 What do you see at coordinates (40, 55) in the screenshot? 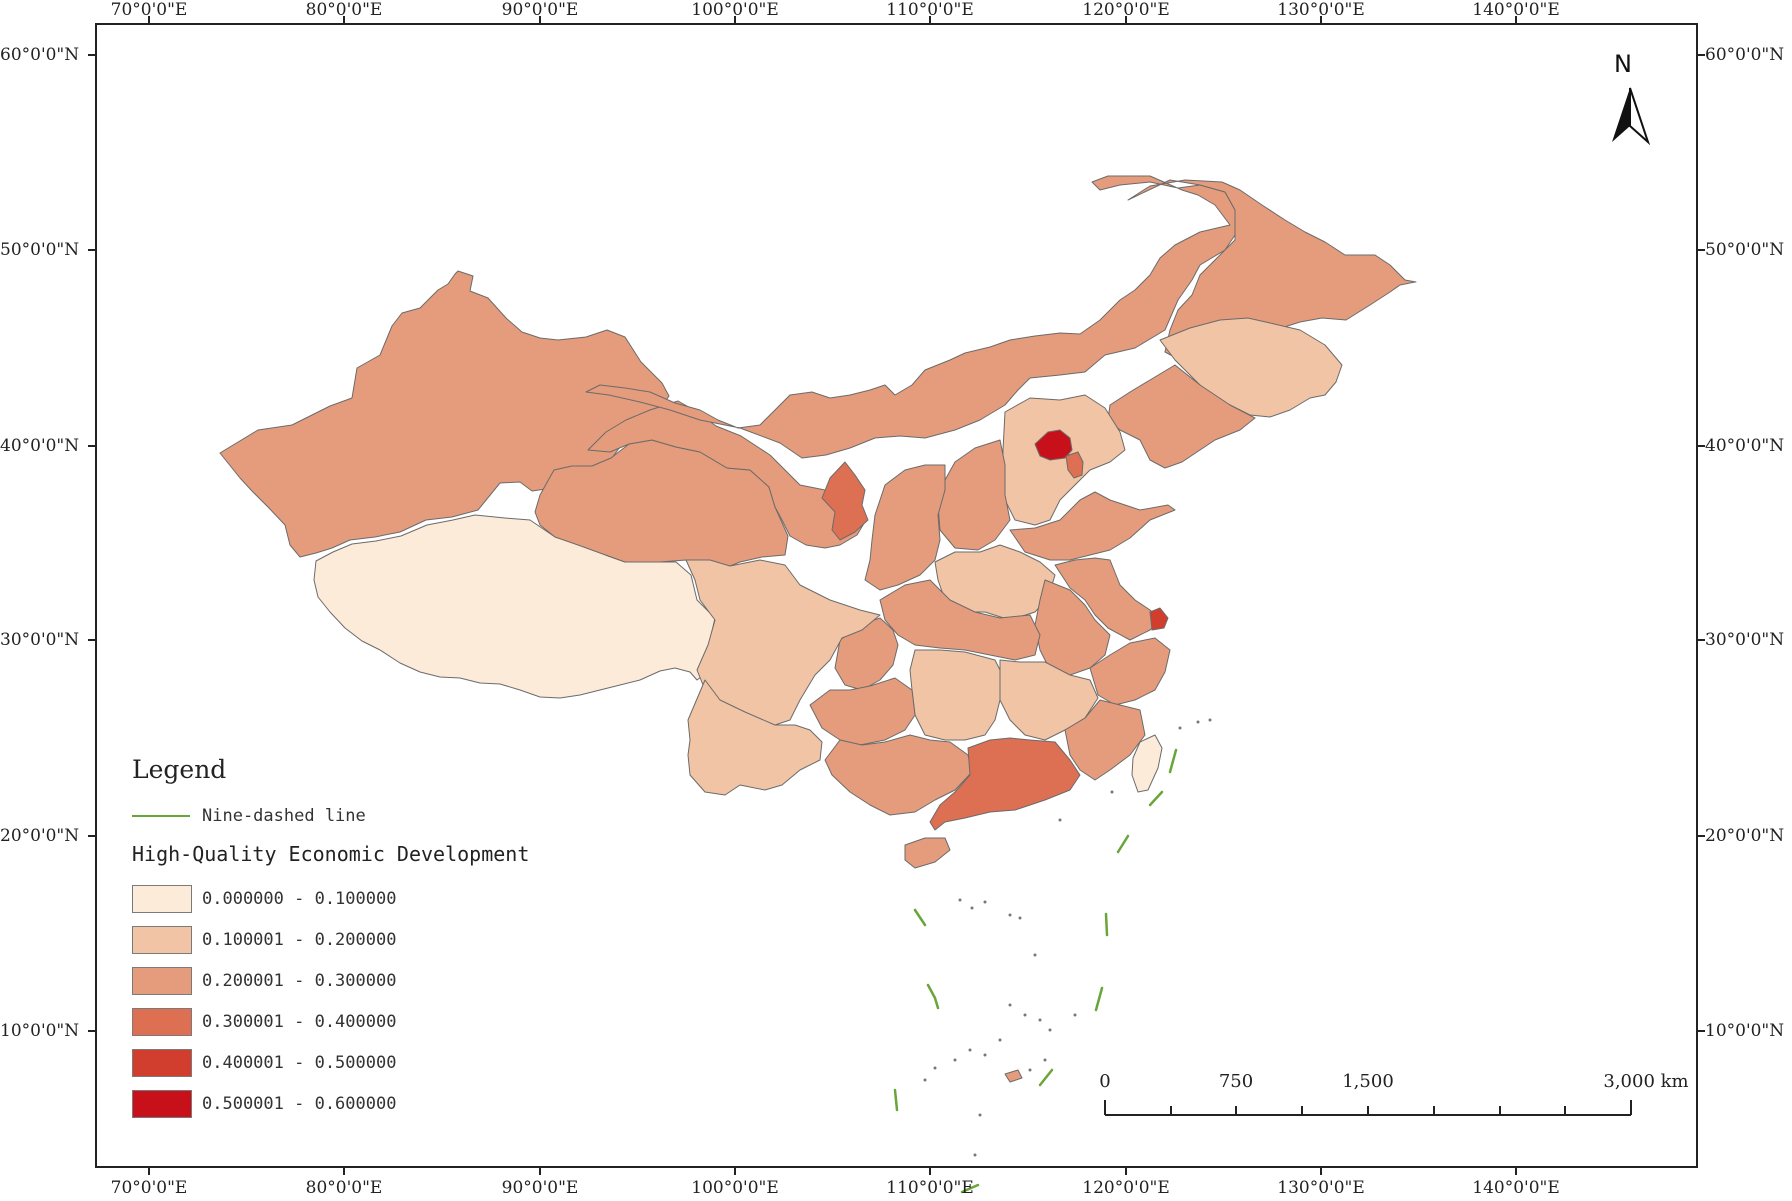
I see `lat-label-left: 60°0'0"N` at bounding box center [40, 55].